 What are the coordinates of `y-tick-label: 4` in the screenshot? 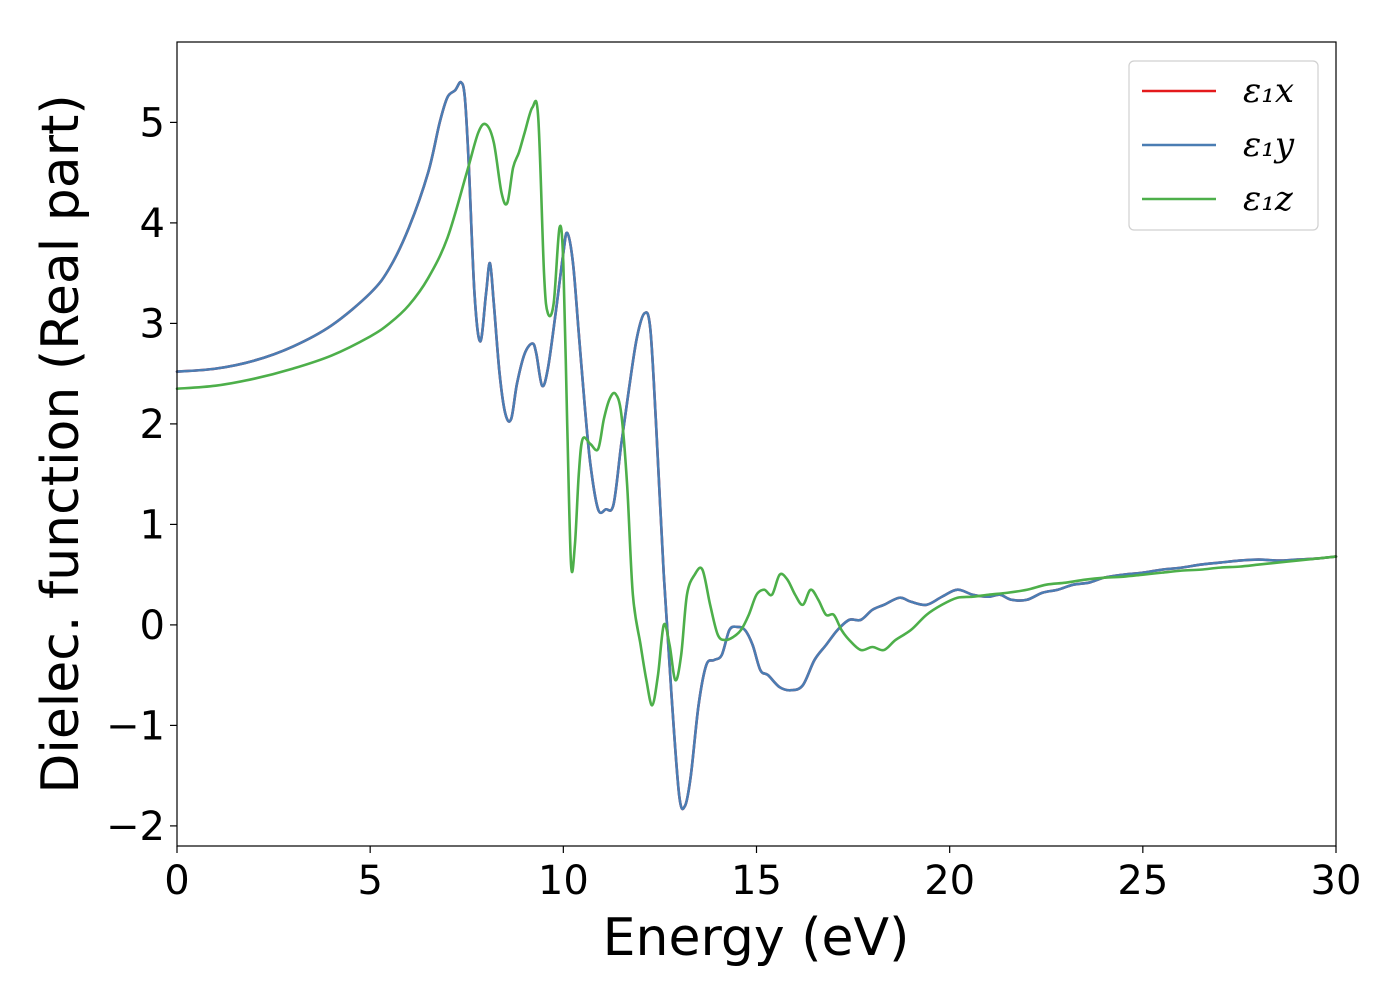 It's located at (152, 224).